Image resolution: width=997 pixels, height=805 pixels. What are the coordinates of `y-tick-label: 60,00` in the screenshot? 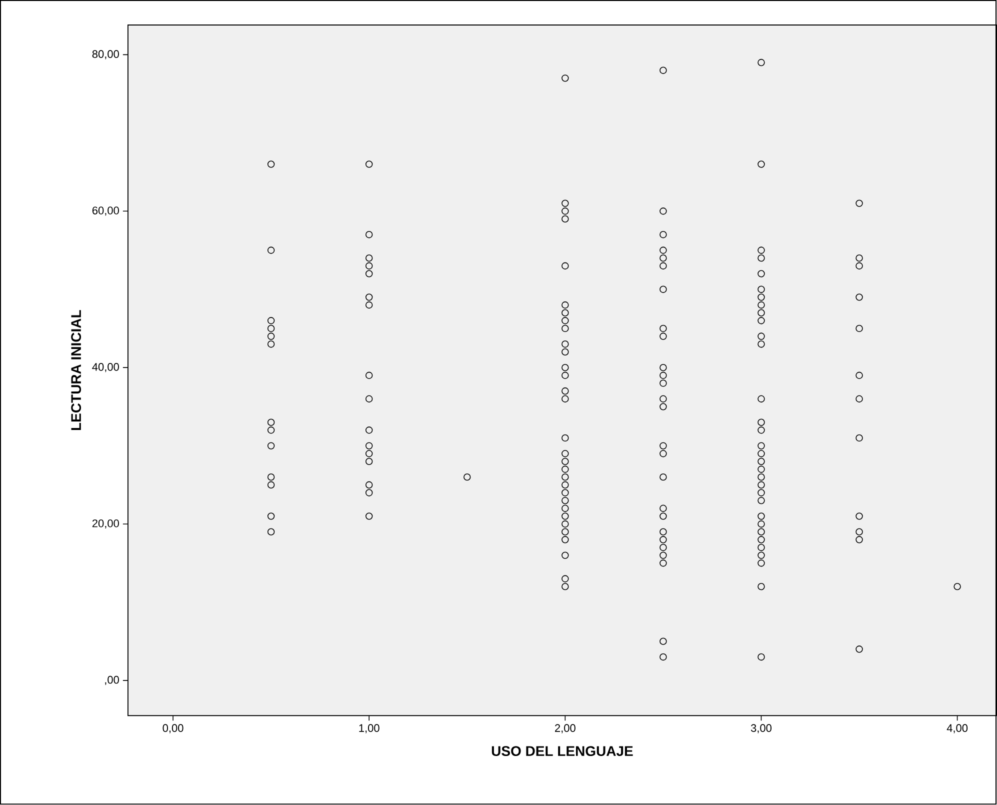 It's located at (105, 211).